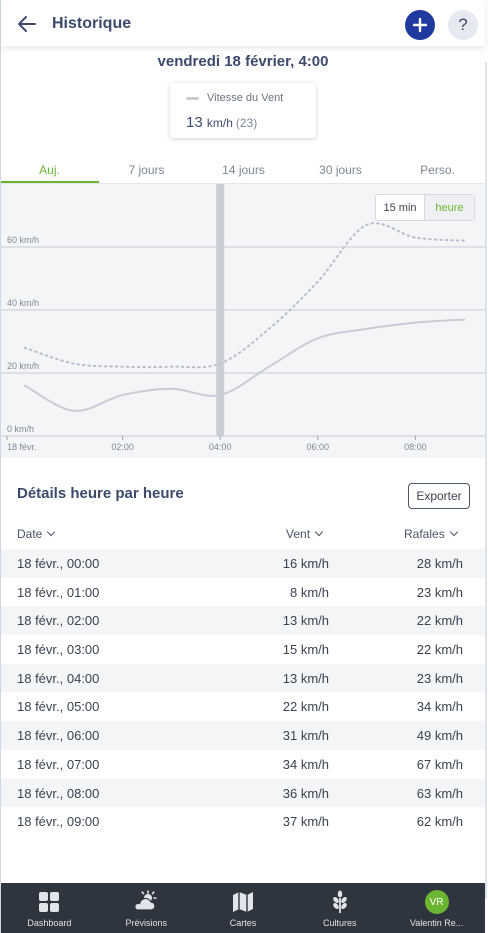  I want to click on crop-icon, so click(340, 902).